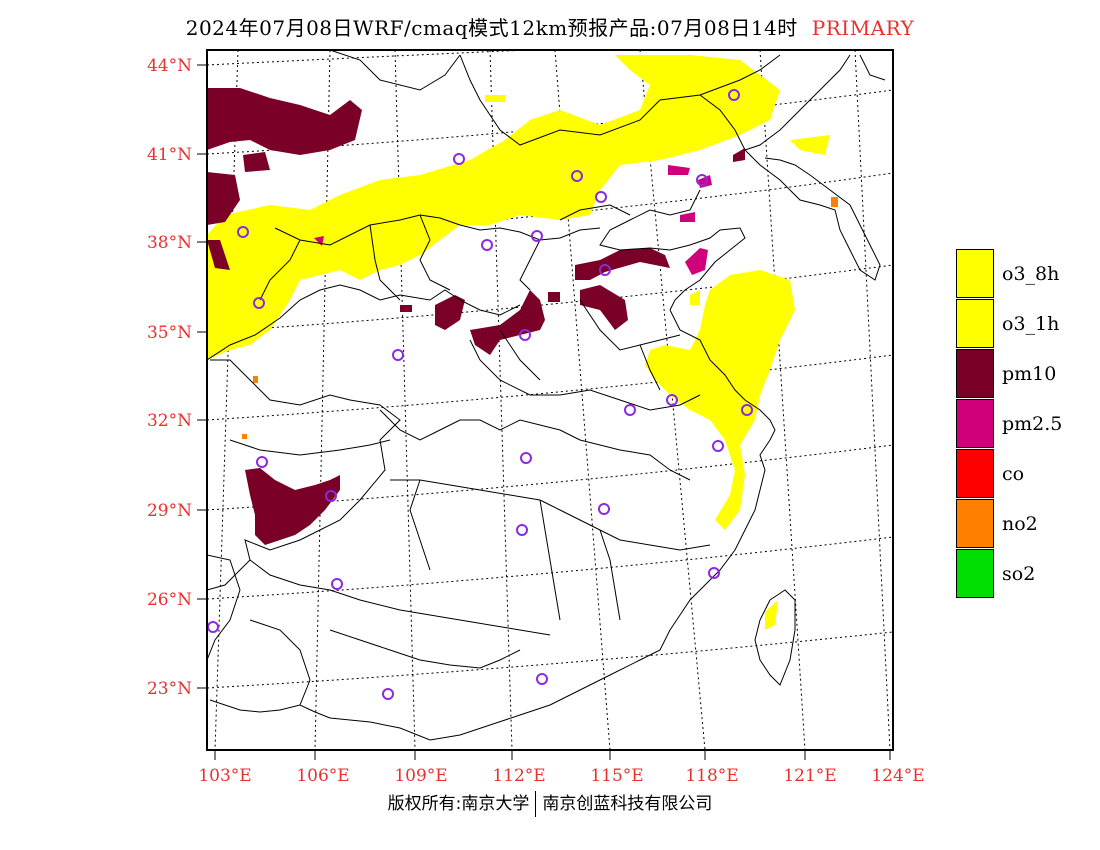 This screenshot has height=850, width=1100. I want to click on lon-label: 124°E, so click(897, 776).